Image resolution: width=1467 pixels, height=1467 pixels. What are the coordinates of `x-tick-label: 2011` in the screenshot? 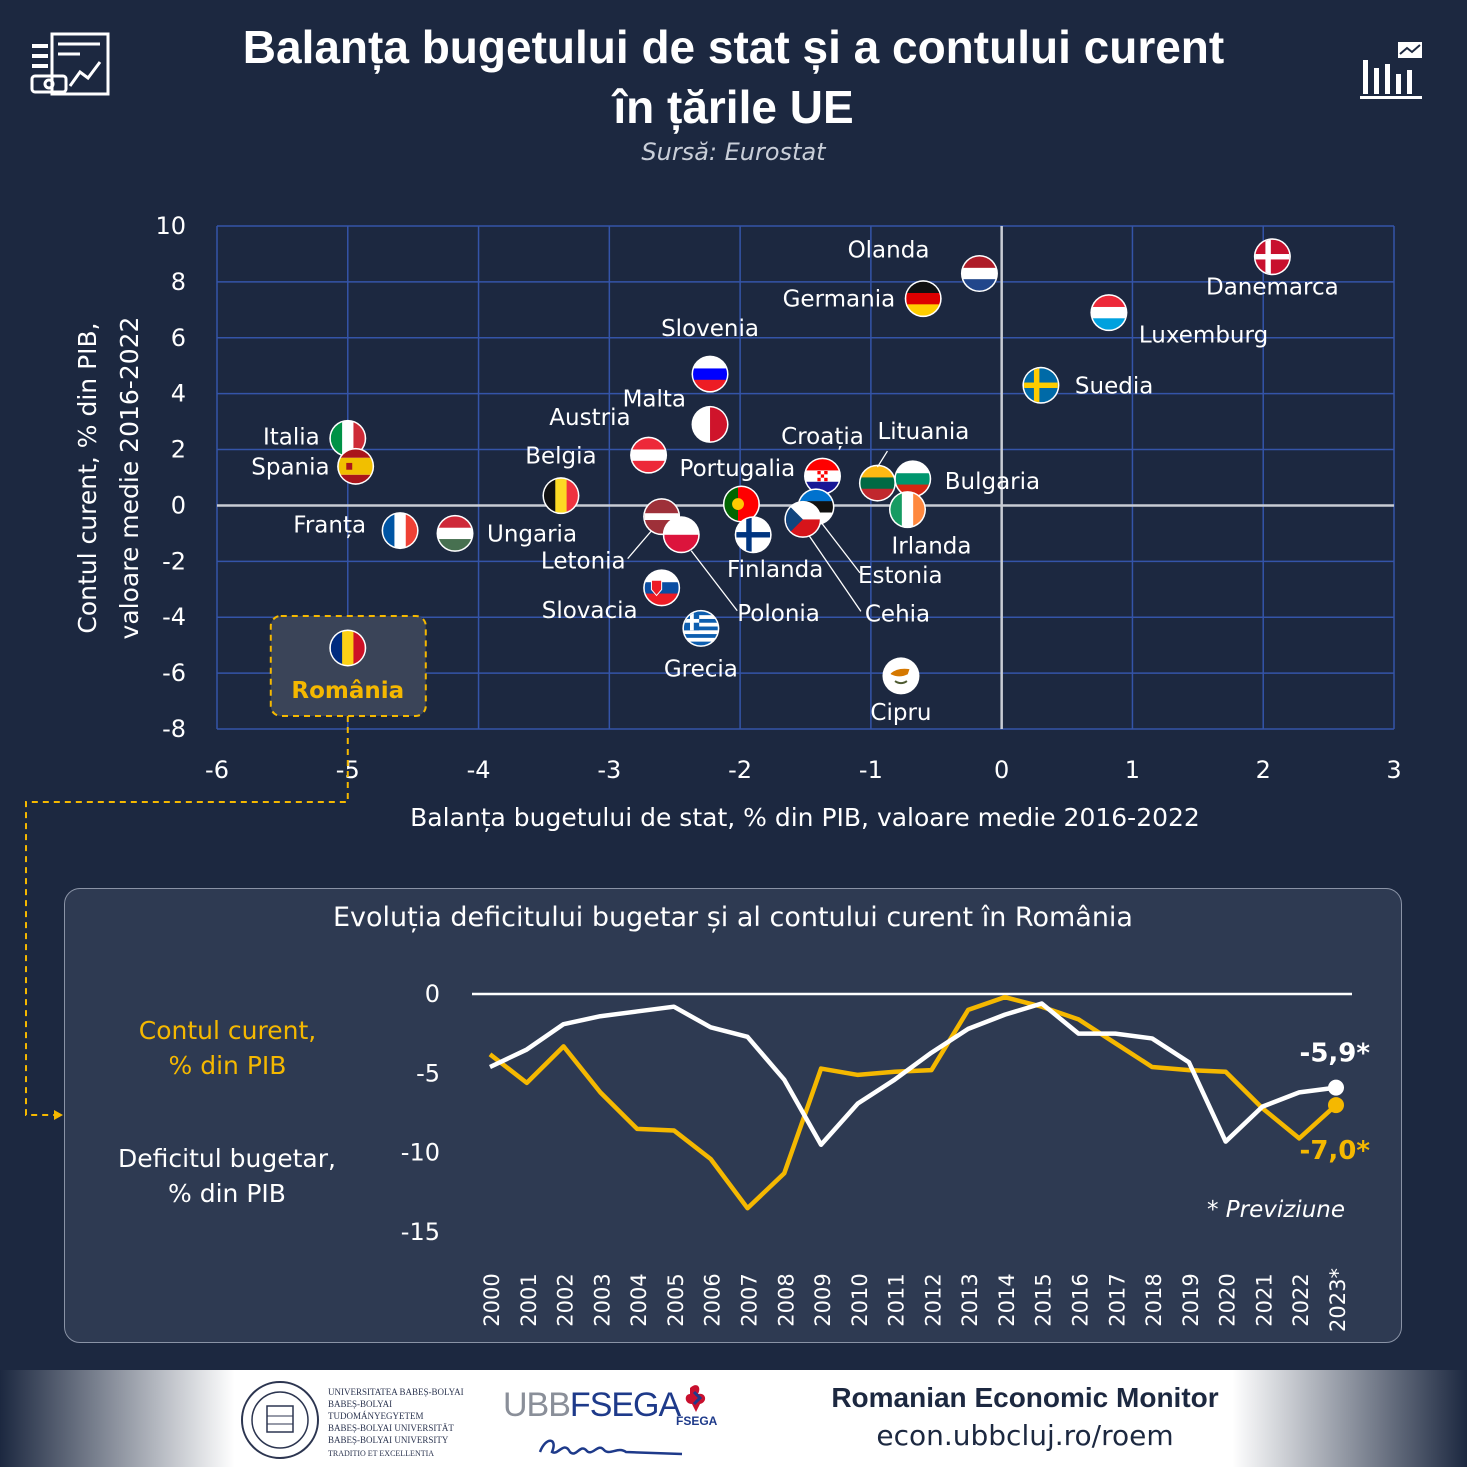 It's located at (897, 1299).